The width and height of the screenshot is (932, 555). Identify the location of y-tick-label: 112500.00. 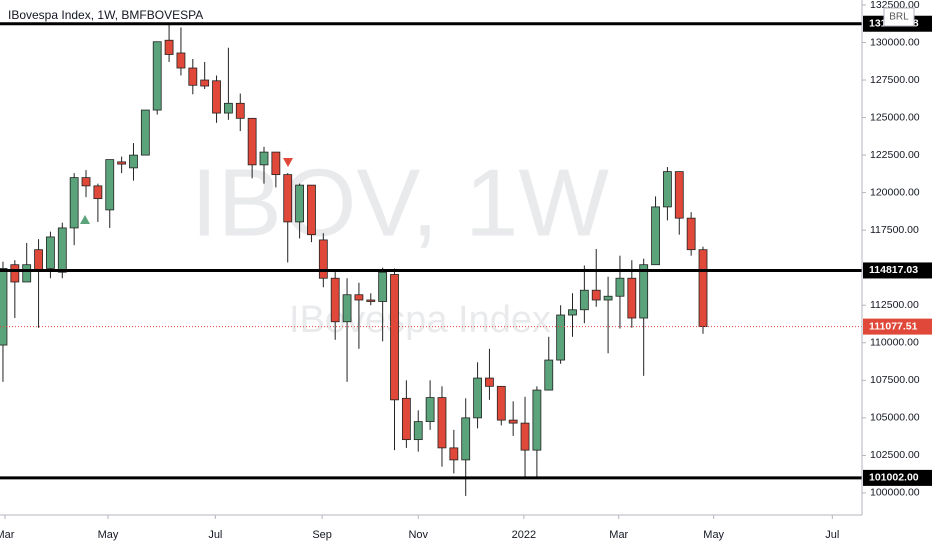
(894, 305).